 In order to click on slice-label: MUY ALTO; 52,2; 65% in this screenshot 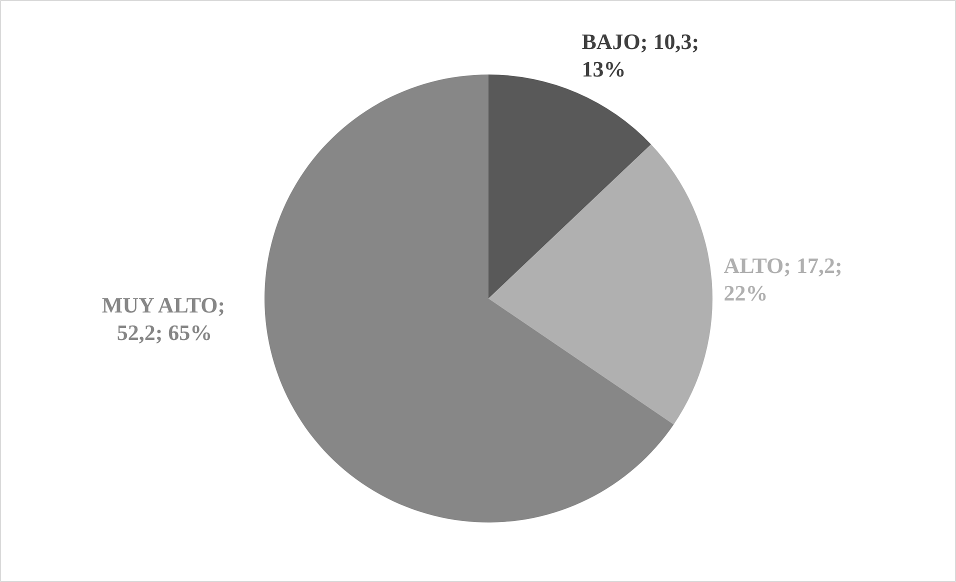, I will do `click(164, 318)`.